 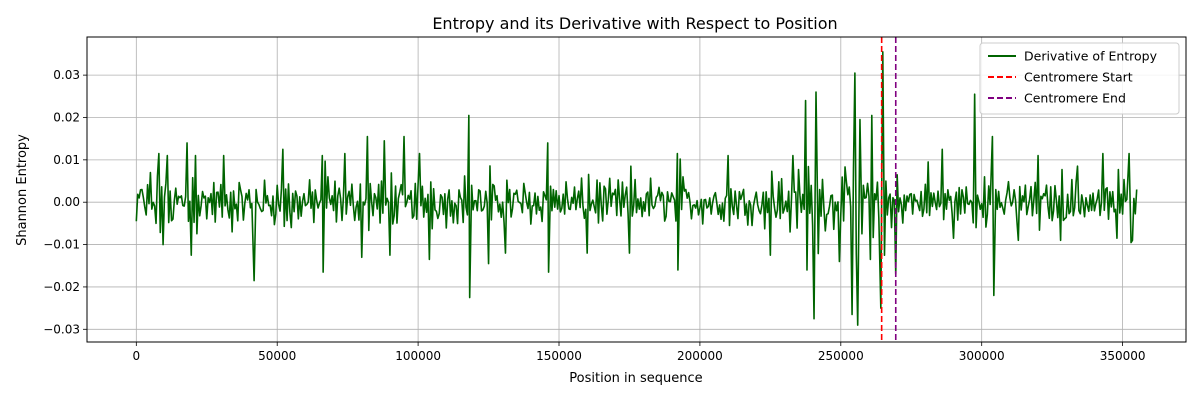 I want to click on y-tick-label: 0.02, so click(x=66, y=117).